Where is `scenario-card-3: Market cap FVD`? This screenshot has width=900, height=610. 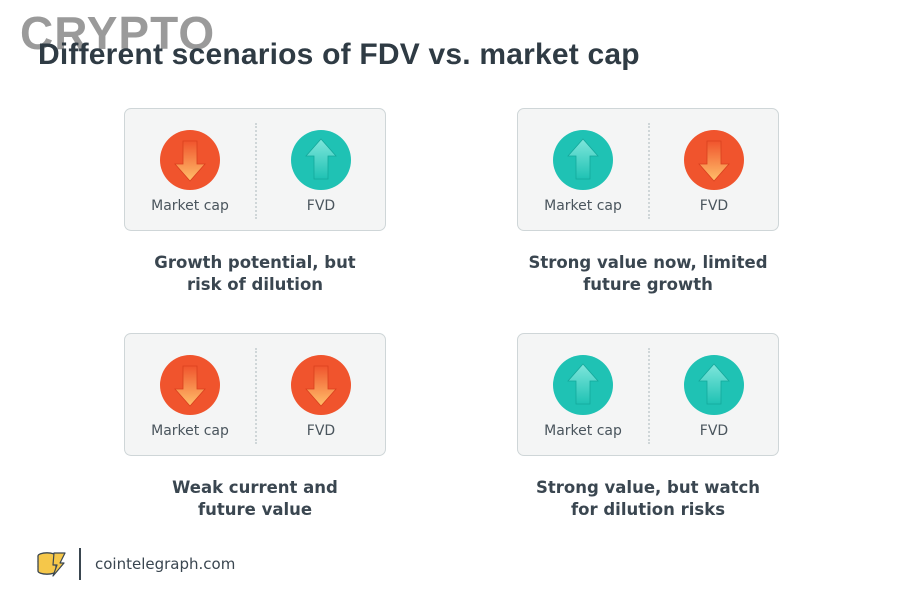
scenario-card-3: Market cap FVD is located at coordinates (255, 394).